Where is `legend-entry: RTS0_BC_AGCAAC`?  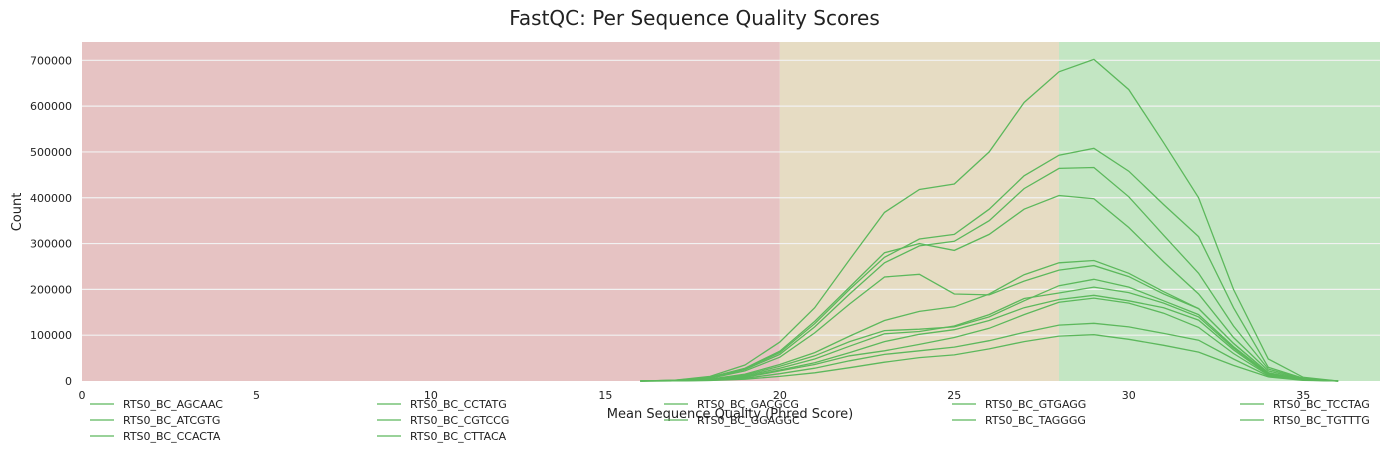
legend-entry: RTS0_BC_AGCAAC is located at coordinates (156, 404).